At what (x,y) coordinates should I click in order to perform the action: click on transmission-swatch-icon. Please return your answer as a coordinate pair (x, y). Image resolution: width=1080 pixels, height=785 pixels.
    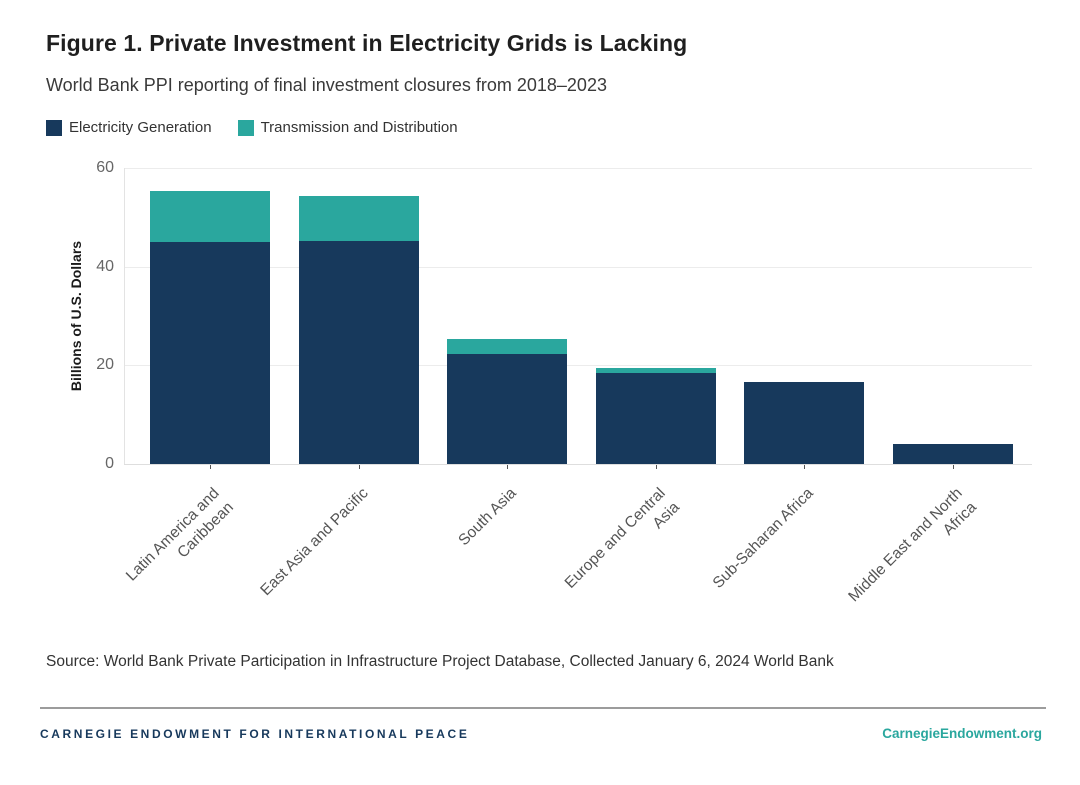
    Looking at the image, I should click on (245, 127).